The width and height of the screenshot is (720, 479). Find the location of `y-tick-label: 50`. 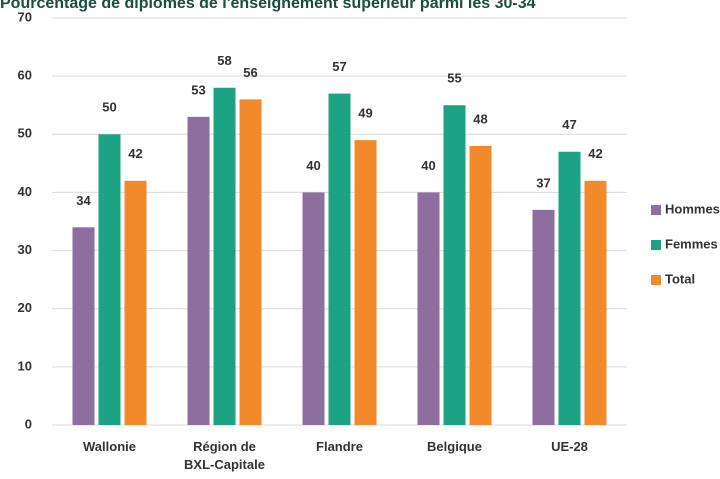

y-tick-label: 50 is located at coordinates (25, 133).